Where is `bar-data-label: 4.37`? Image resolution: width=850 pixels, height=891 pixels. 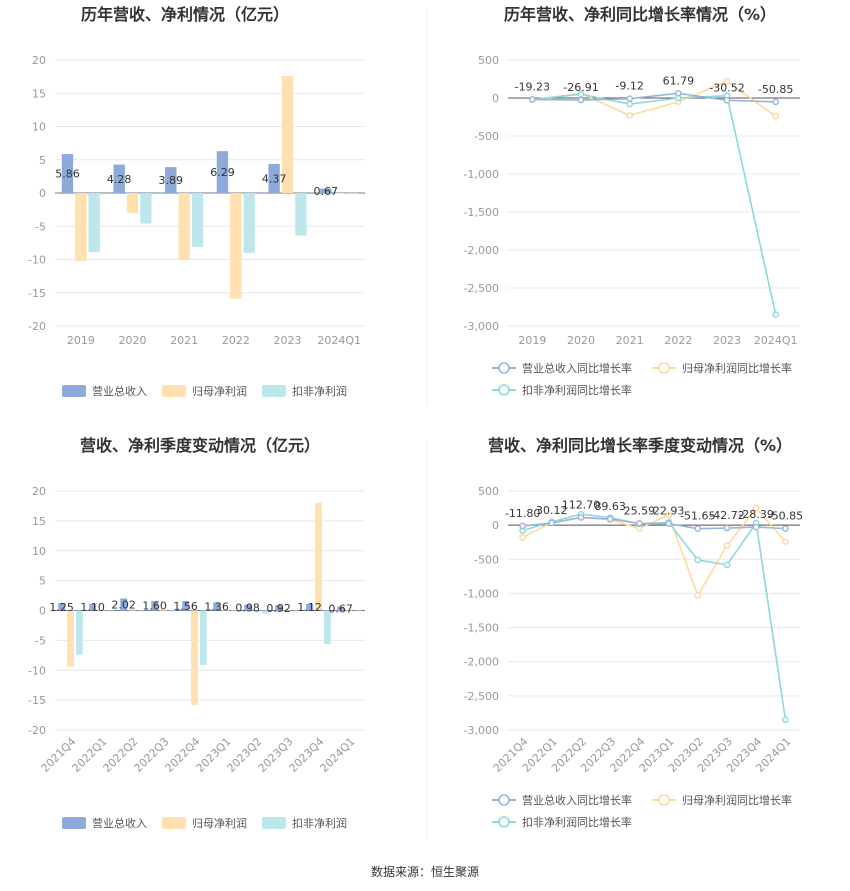
bar-data-label: 4.37 is located at coordinates (274, 178).